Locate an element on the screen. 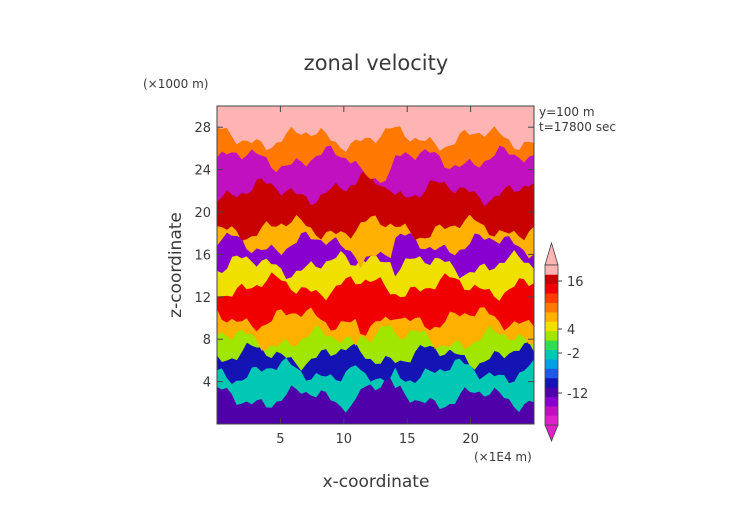 The width and height of the screenshot is (752, 532). y-tick-label: 20 is located at coordinates (202, 213).